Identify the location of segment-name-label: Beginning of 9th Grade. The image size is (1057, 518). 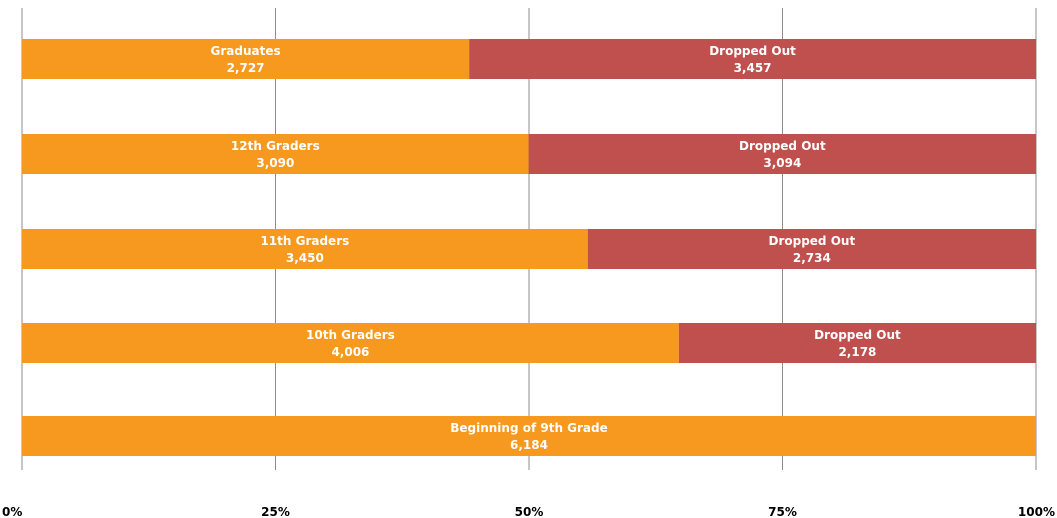
(529, 428).